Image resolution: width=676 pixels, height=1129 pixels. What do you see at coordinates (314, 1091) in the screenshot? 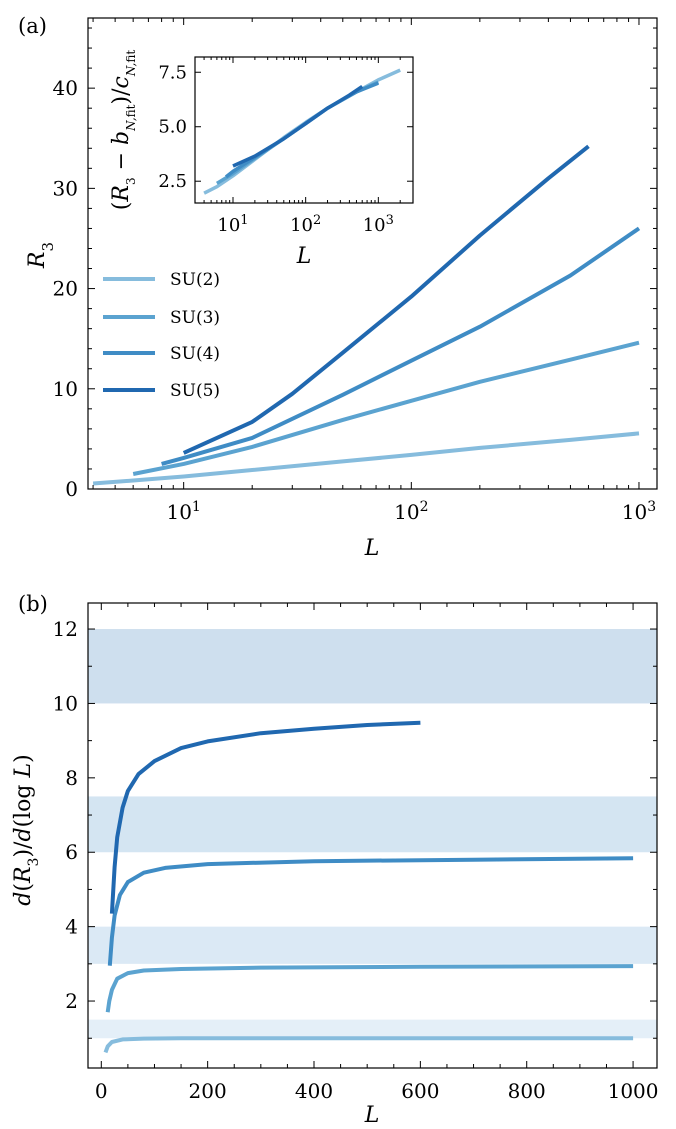
I see `panel-b-xtick-label: 400` at bounding box center [314, 1091].